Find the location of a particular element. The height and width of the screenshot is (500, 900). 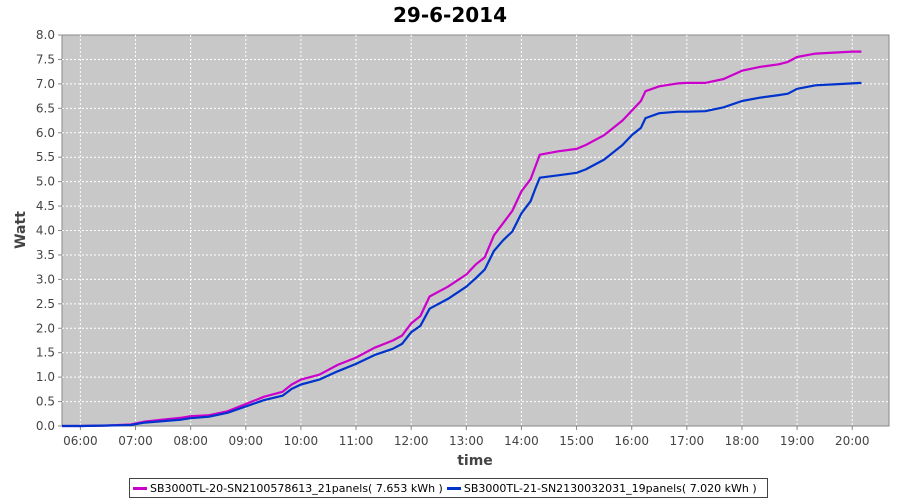

y-tick-label: 8.0 is located at coordinates (45, 35).